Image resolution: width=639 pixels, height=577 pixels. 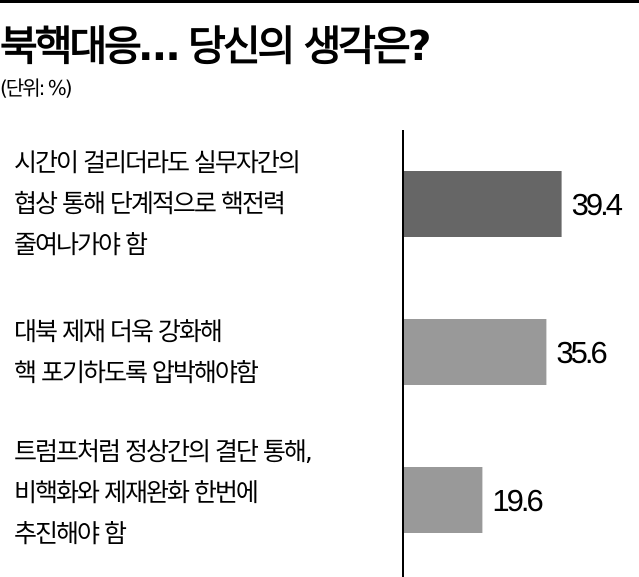 I want to click on top-rule, so click(x=319, y=1).